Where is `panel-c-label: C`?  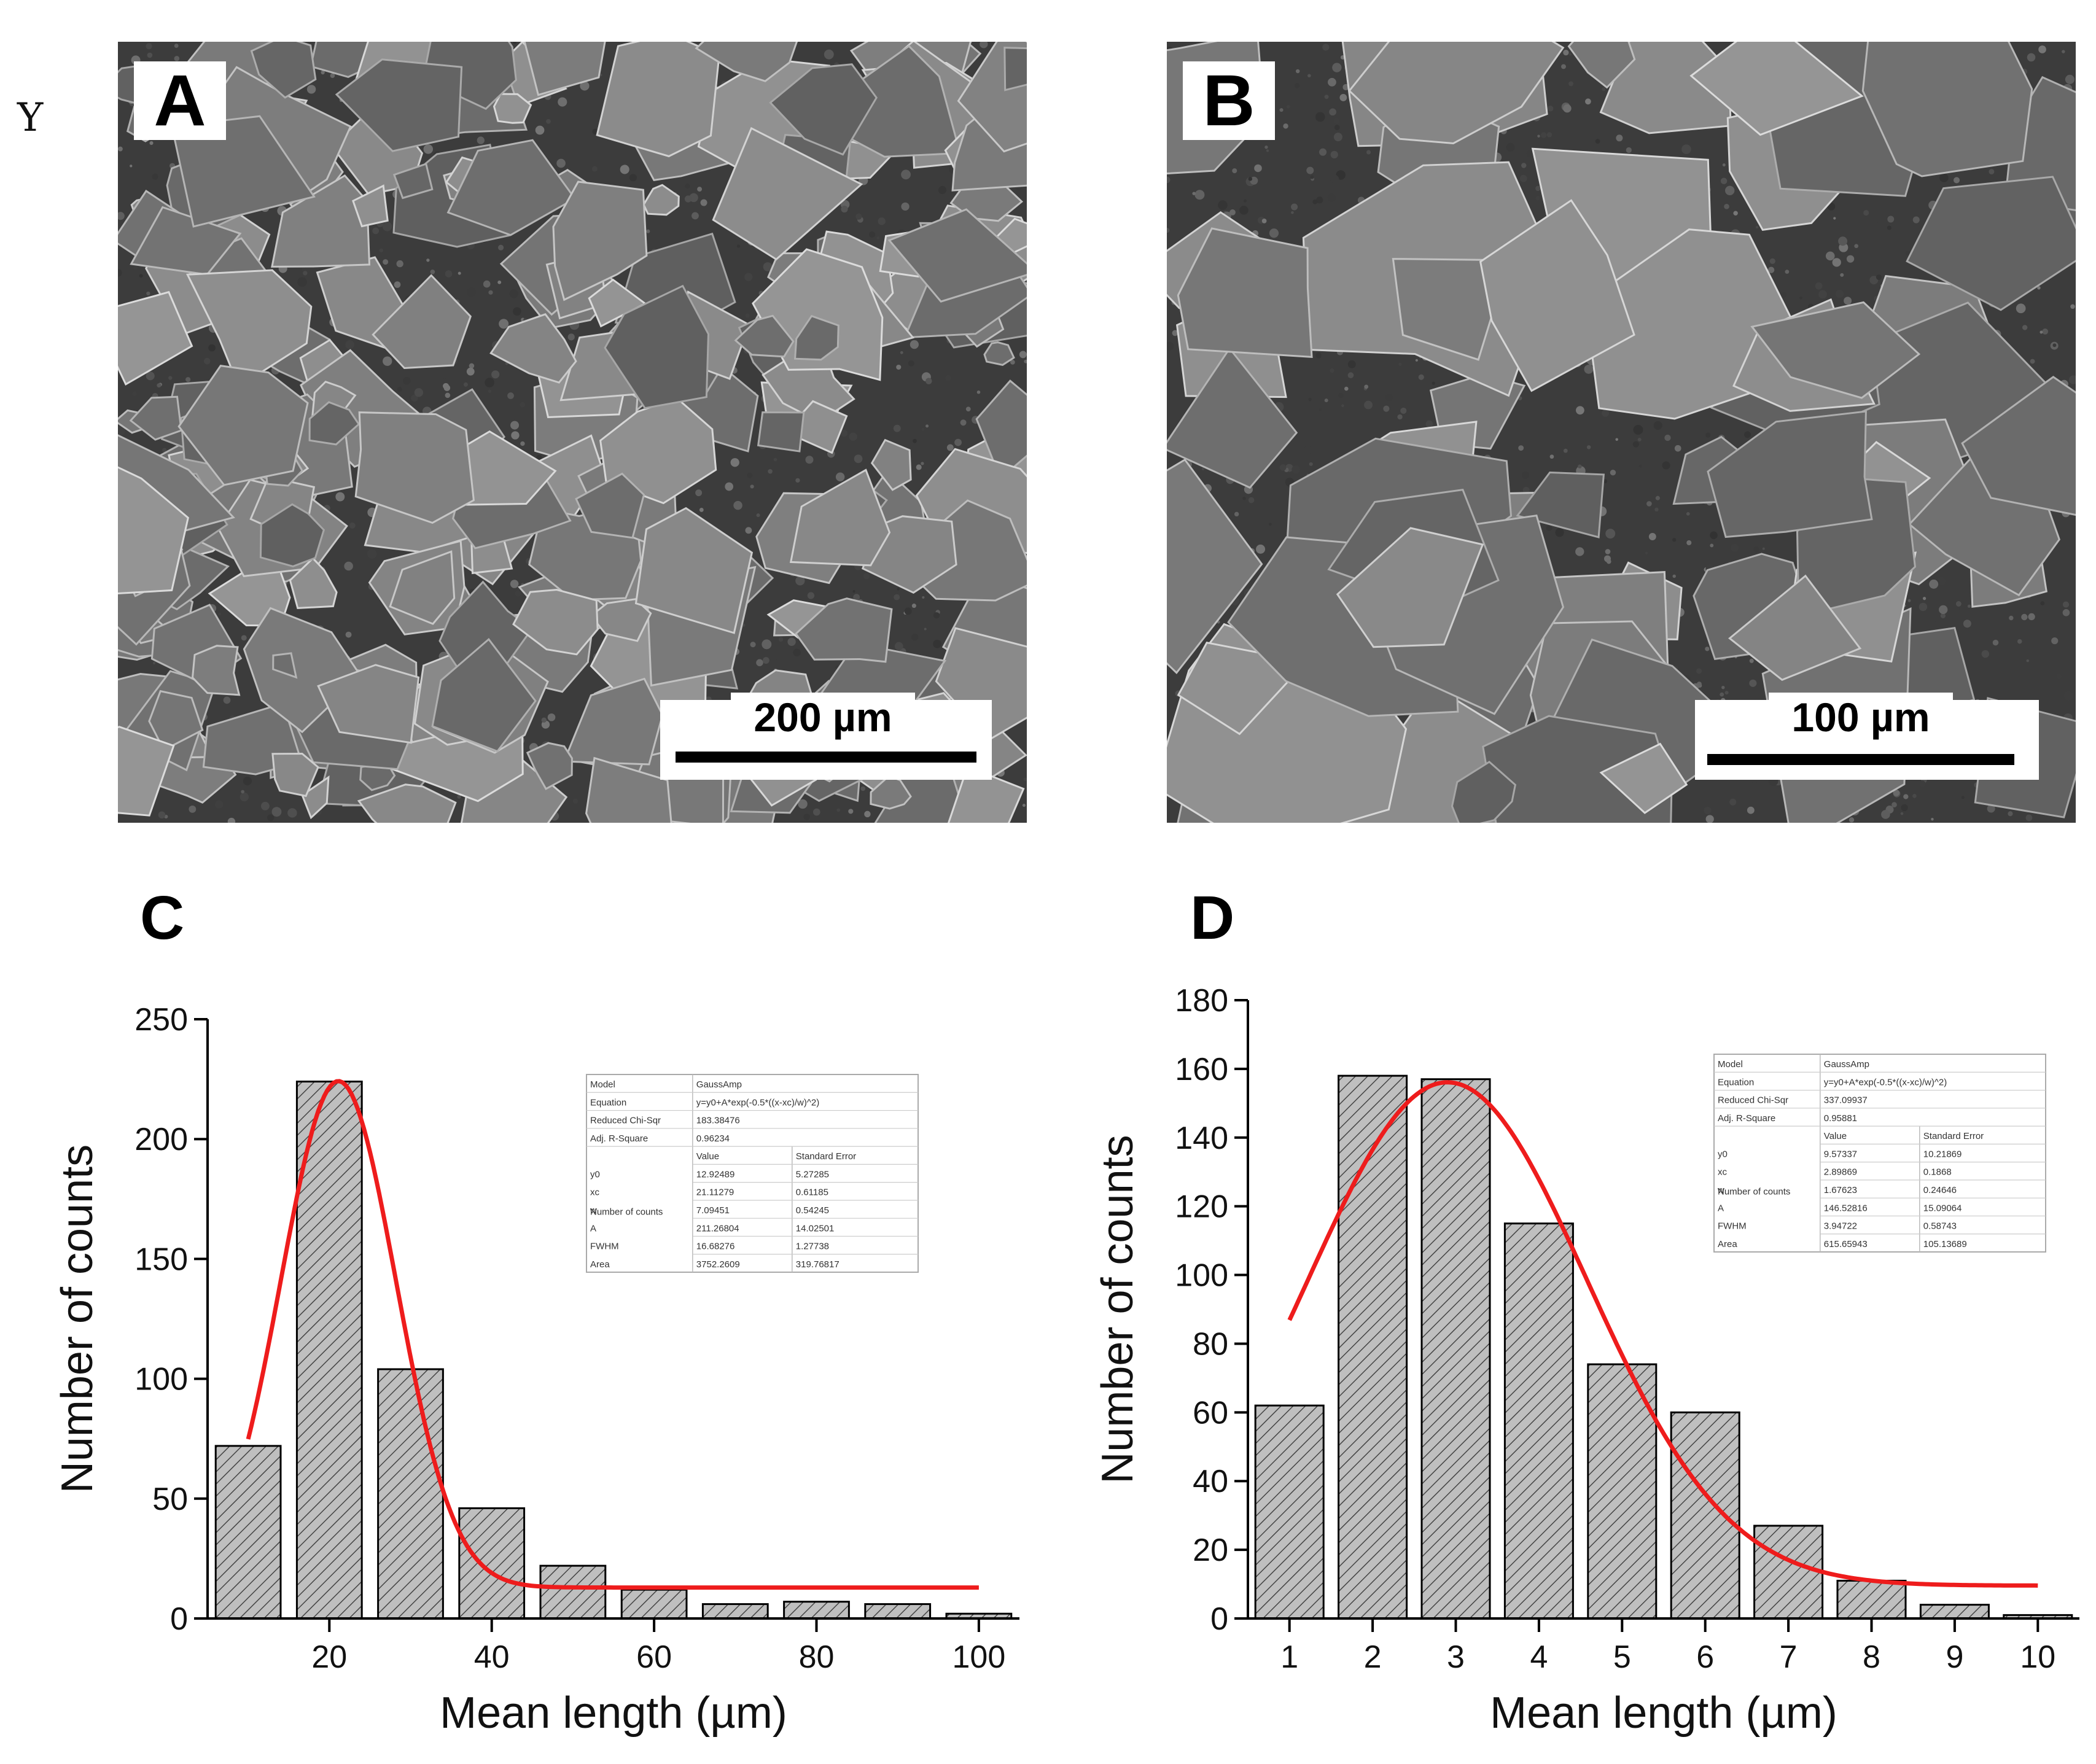 panel-c-label: C is located at coordinates (162, 918).